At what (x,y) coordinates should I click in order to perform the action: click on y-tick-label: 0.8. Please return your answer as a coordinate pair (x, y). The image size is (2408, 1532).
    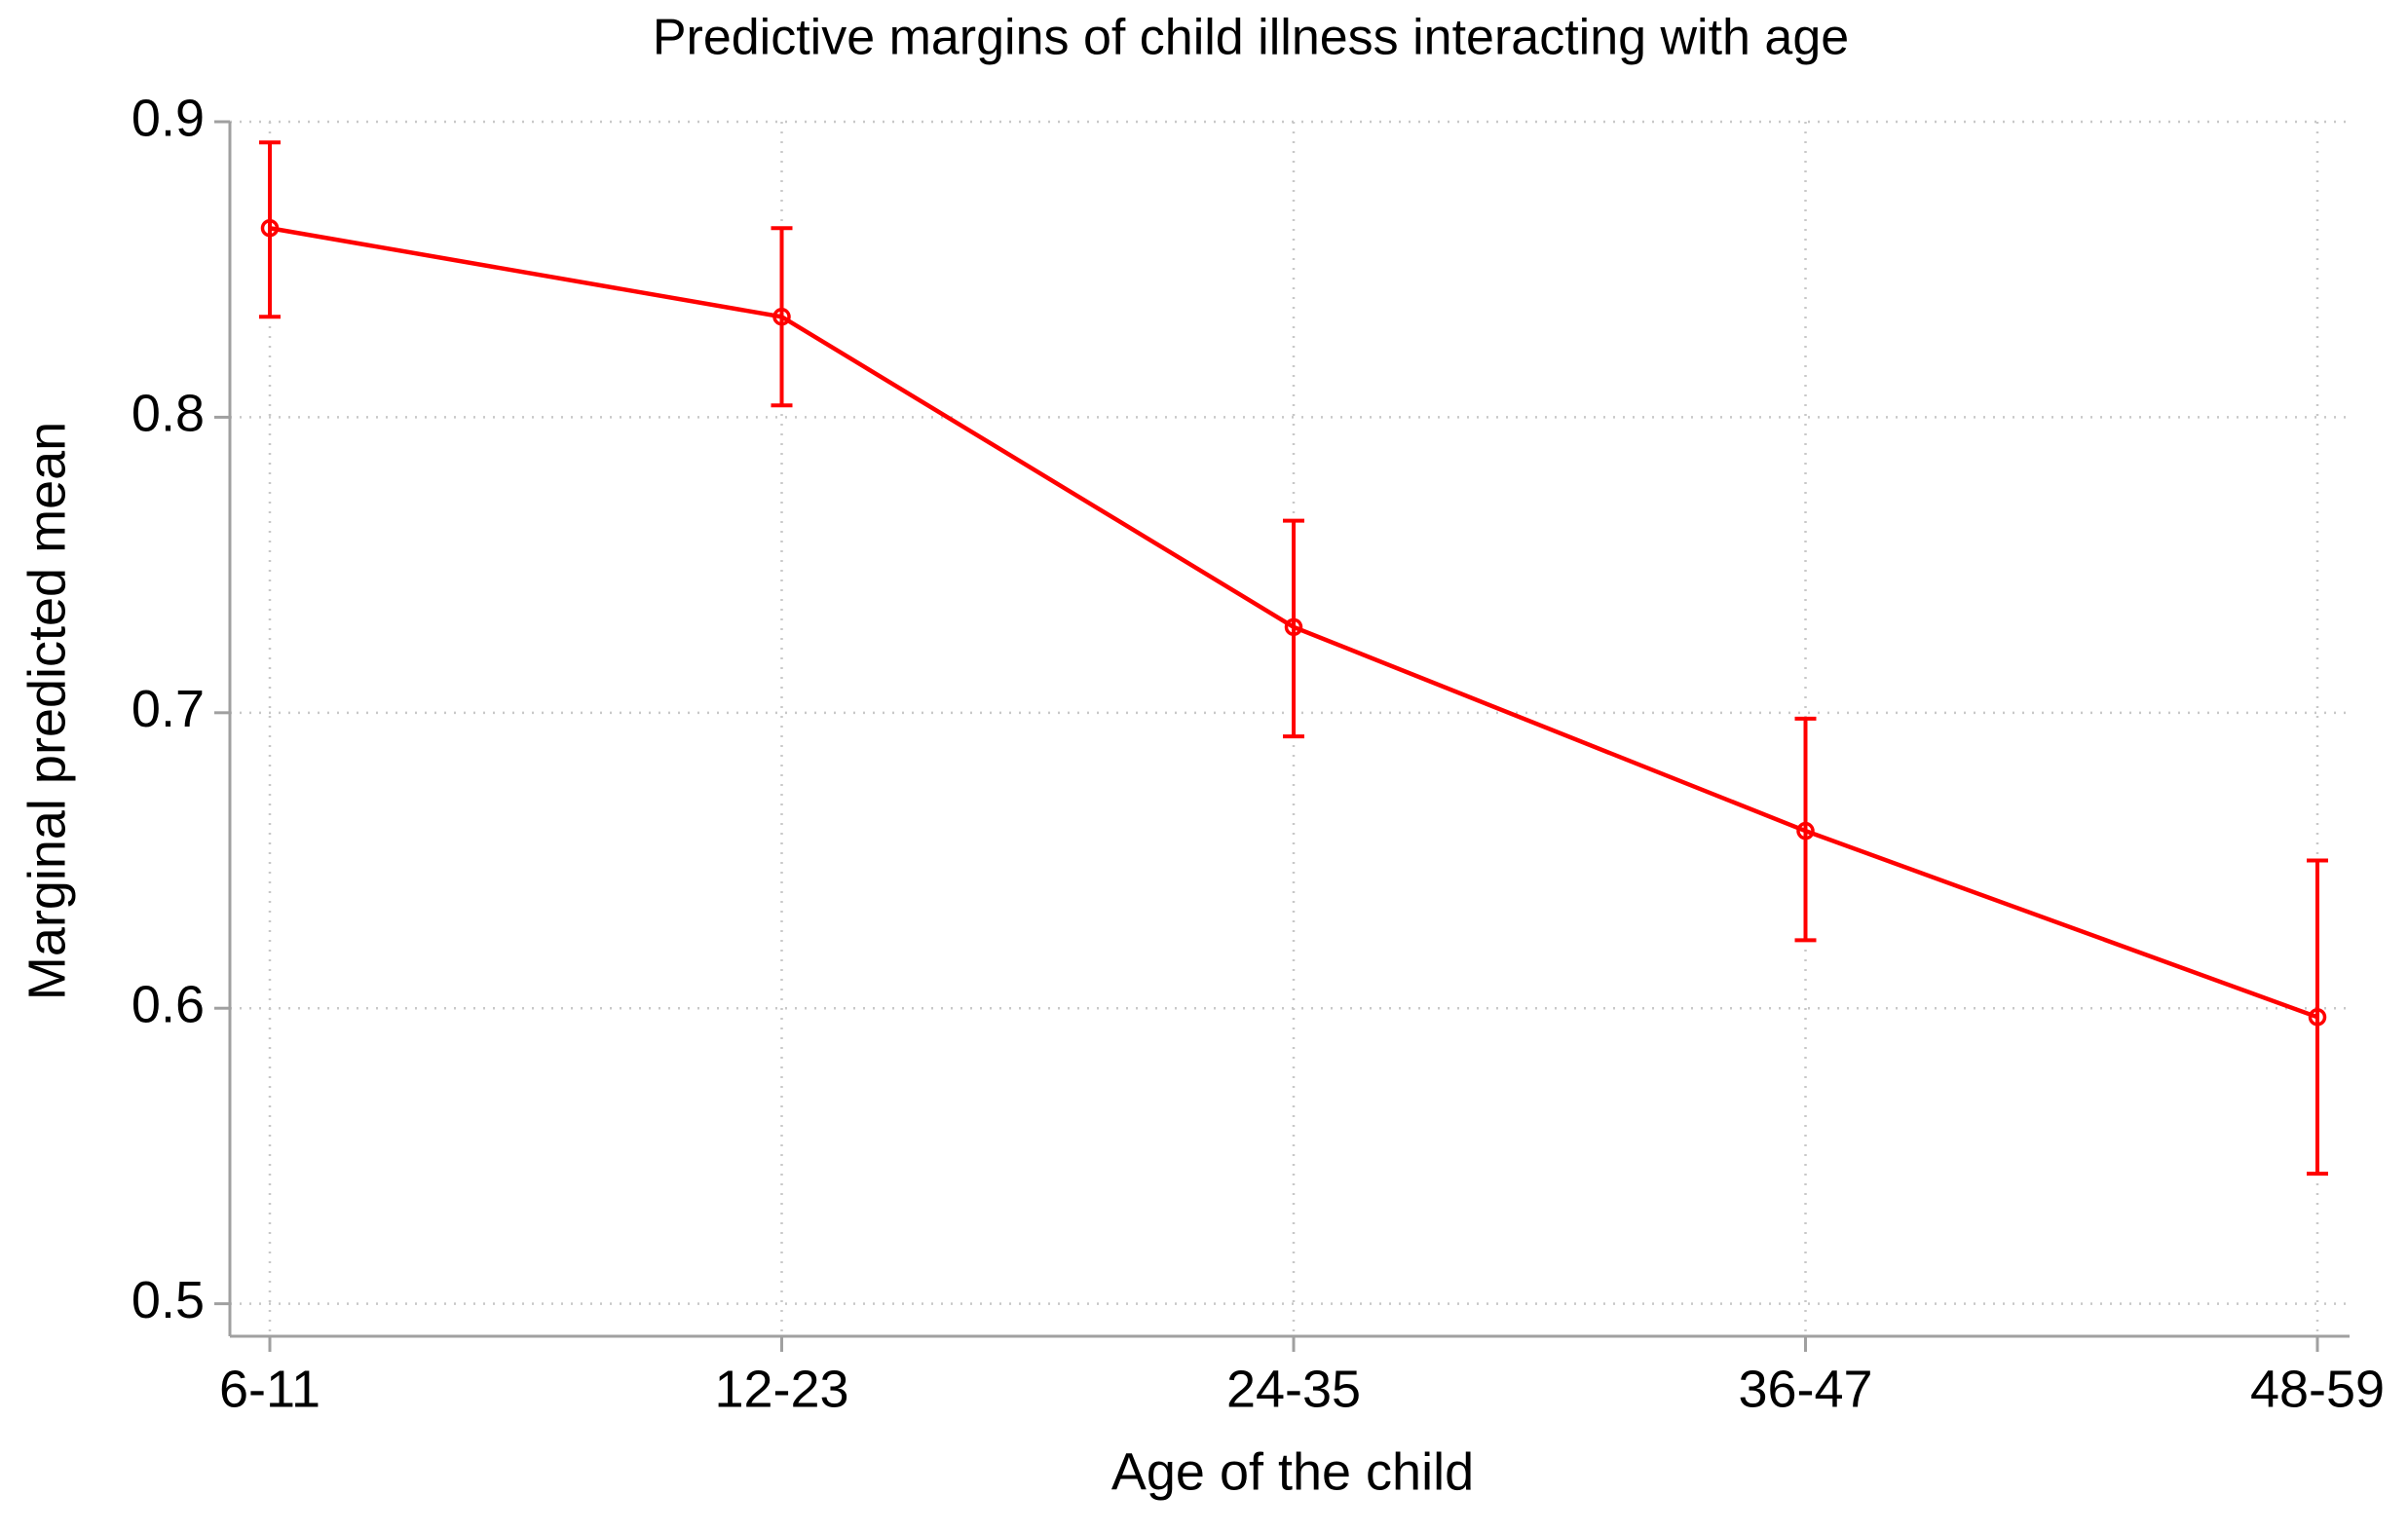
    Looking at the image, I should click on (168, 414).